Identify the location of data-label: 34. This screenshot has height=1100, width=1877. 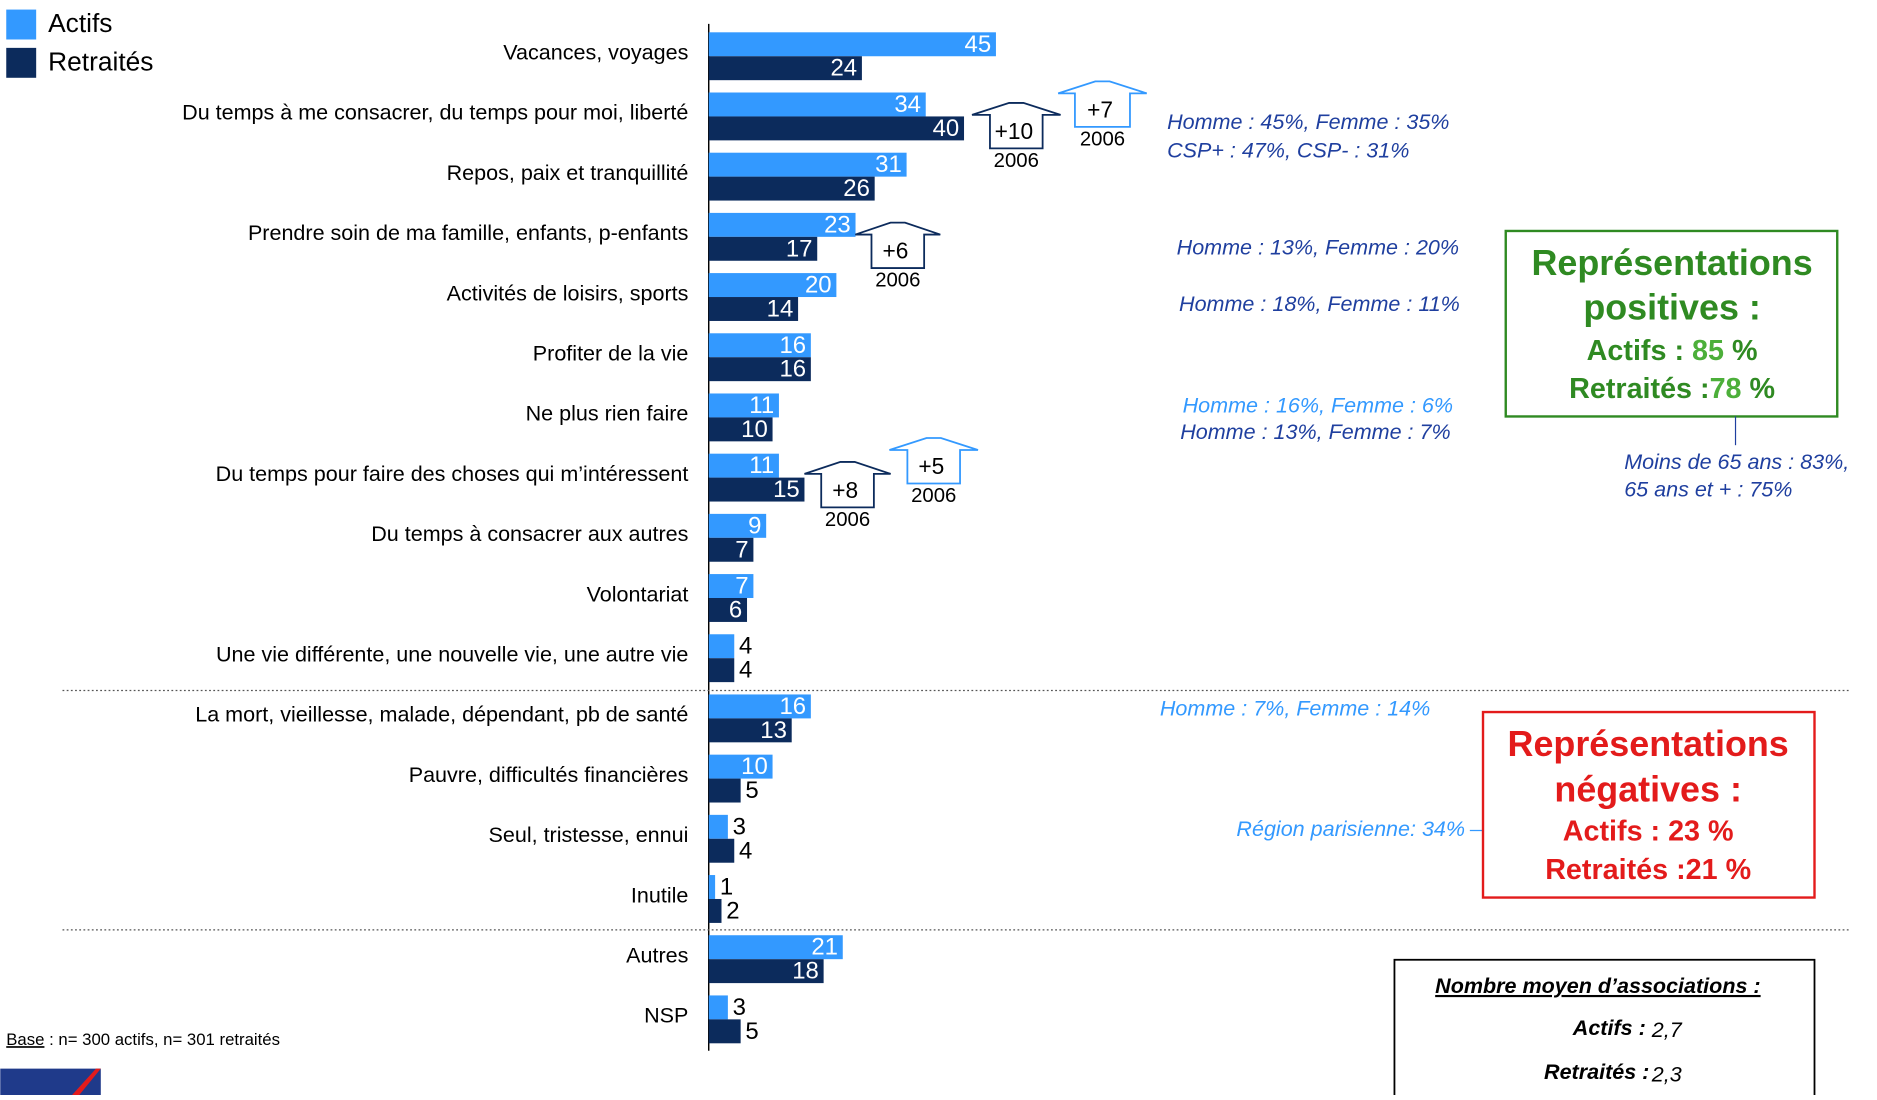
(907, 104).